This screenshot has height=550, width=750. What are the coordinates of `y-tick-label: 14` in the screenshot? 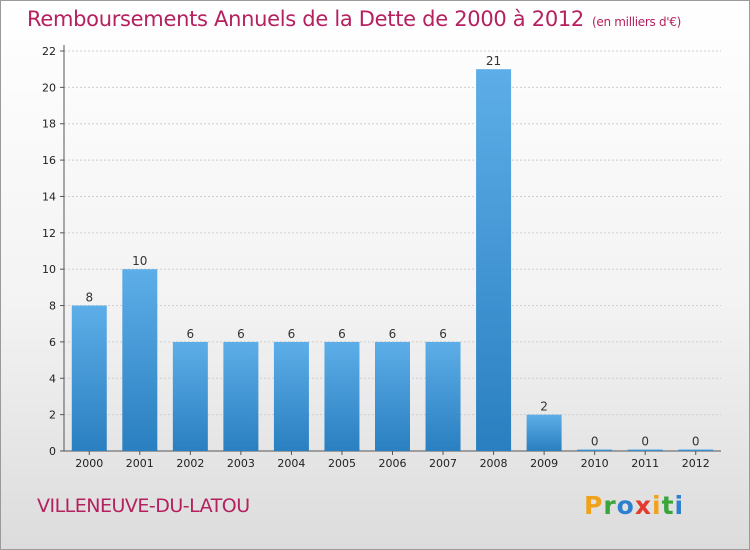 It's located at (49, 196).